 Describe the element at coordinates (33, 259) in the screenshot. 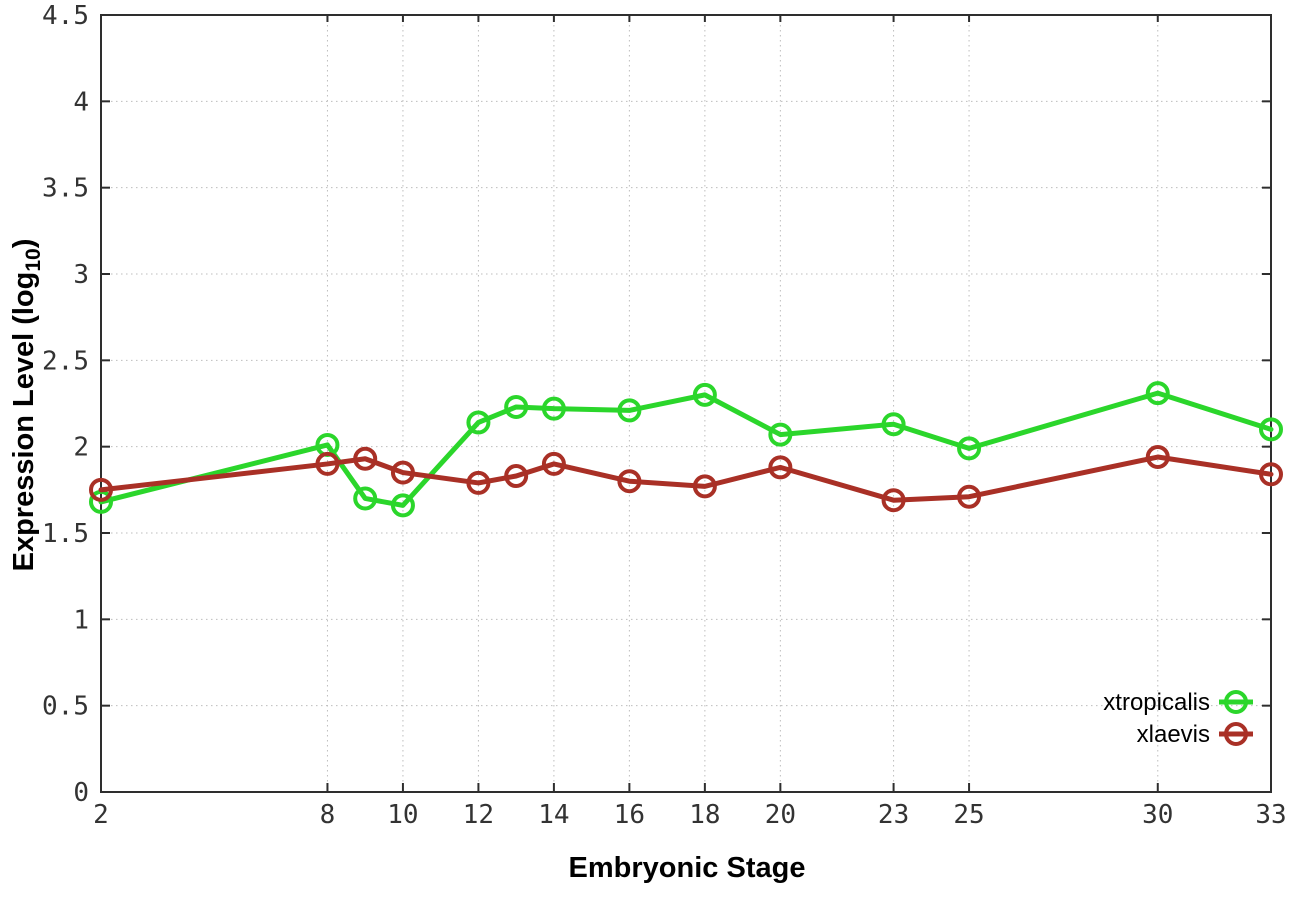

I see `y-axis-label-subscript: 10` at that location.